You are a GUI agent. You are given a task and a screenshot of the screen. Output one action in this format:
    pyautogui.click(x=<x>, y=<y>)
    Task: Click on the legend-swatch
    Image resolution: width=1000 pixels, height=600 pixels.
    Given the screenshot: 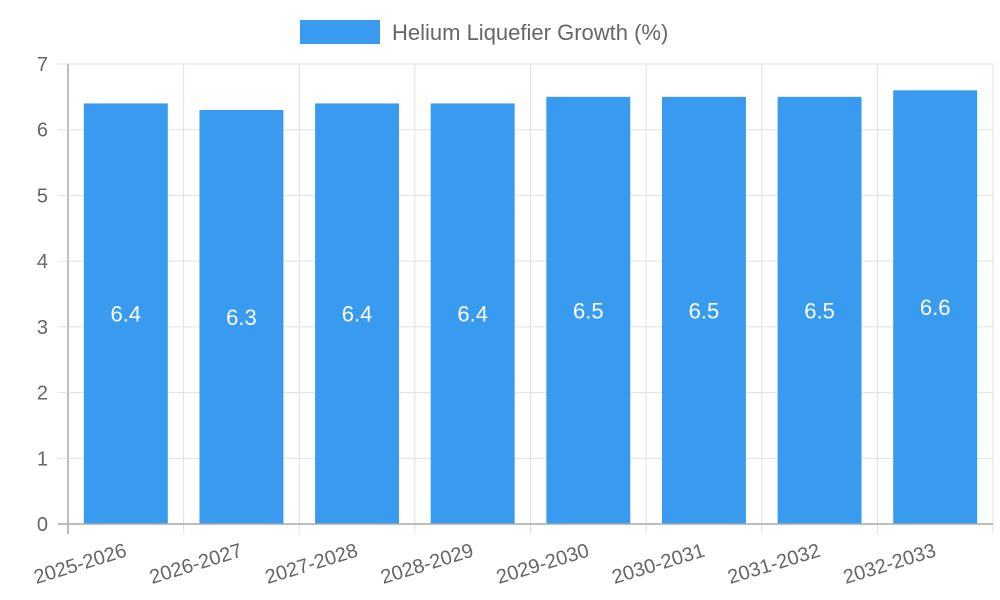 What is the action you would take?
    pyautogui.click(x=340, y=32)
    